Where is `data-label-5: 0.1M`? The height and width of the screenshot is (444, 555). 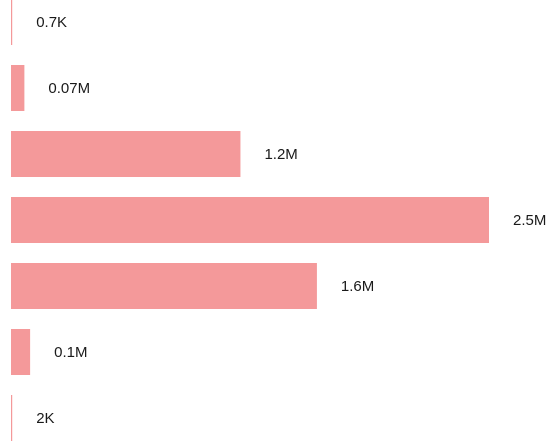
data-label-5: 0.1M is located at coordinates (70, 352).